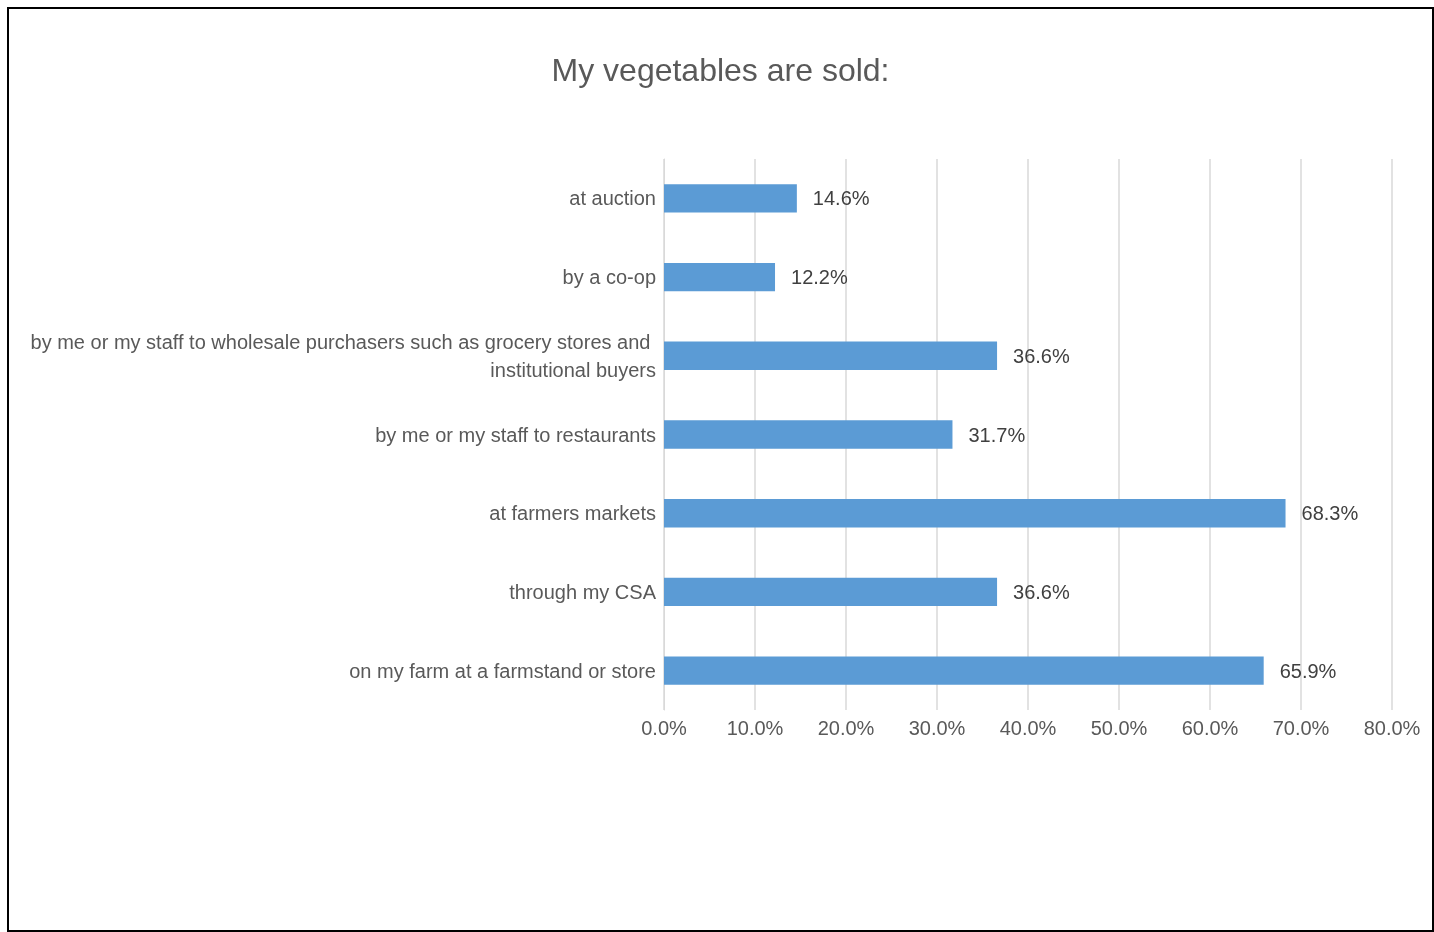 The image size is (1434, 932). Describe the element at coordinates (515, 434) in the screenshot. I see `y-tick-label: by me or my staff to restaurants` at that location.